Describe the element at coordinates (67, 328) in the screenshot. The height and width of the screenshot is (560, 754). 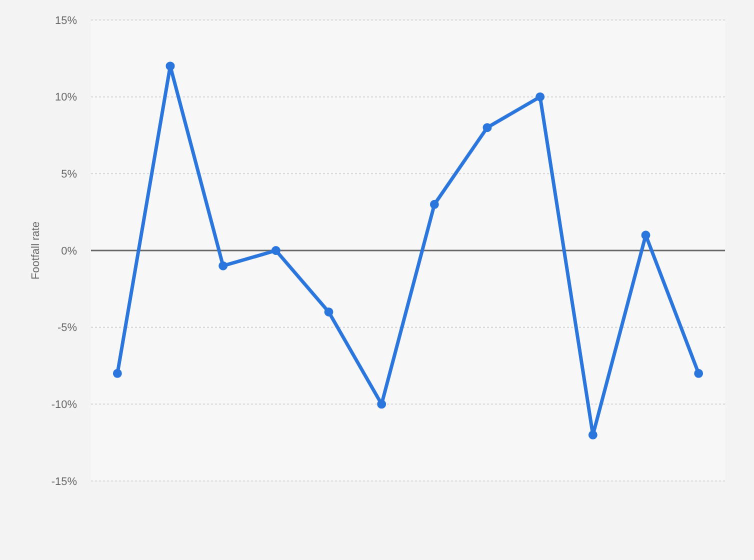
I see `y-tick-label: -5%` at that location.